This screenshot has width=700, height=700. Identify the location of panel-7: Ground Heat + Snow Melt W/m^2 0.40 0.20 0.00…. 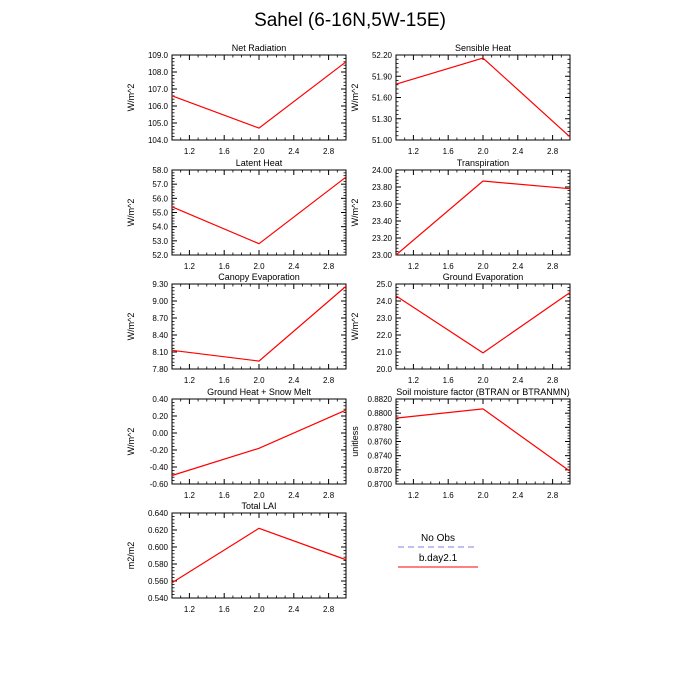
(236, 443).